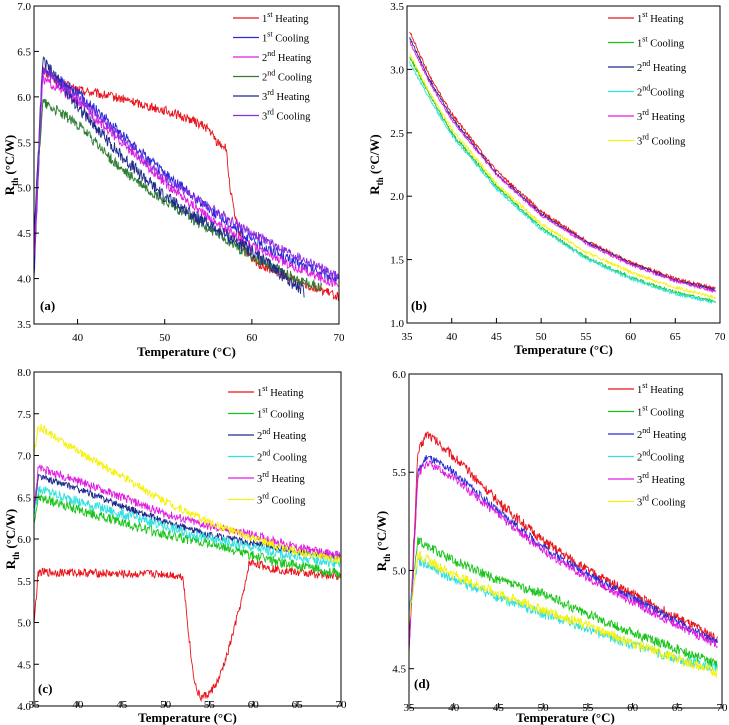 The height and width of the screenshot is (725, 729). I want to click on x-tick-label: 45, so click(122, 705).